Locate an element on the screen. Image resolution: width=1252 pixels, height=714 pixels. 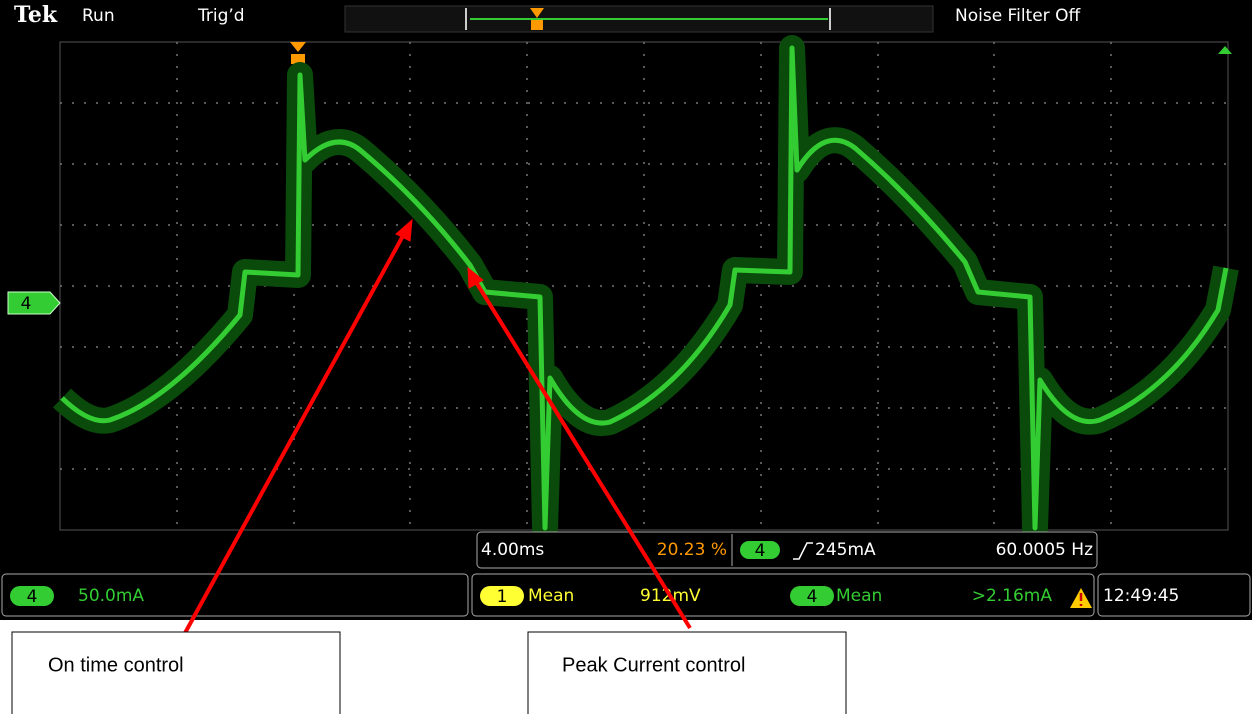
timebase: 4.00ms is located at coordinates (512, 550).